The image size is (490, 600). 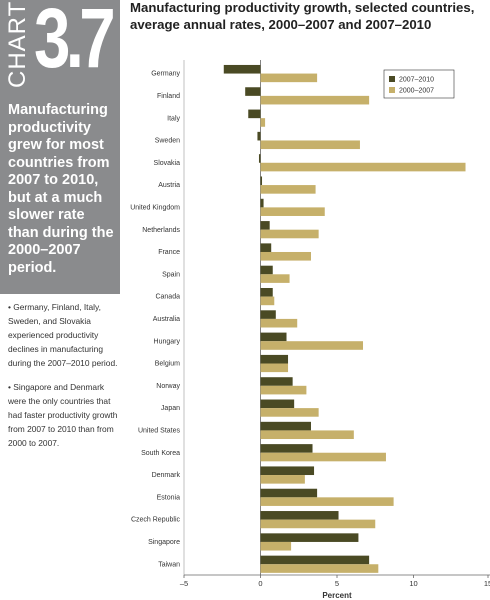 I want to click on x-tick-label: –5, so click(x=184, y=583).